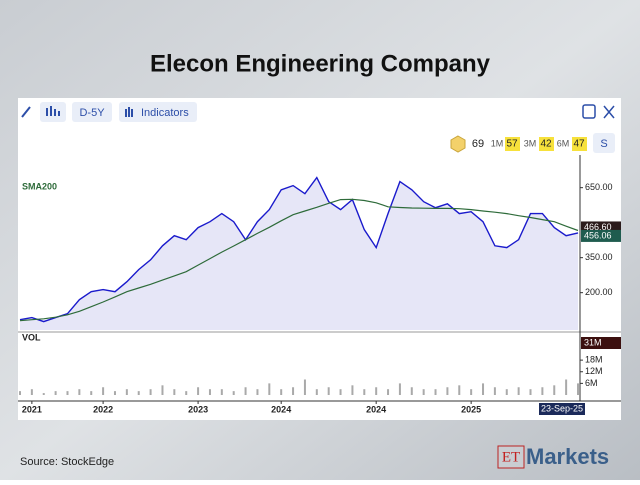 This screenshot has width=640, height=485. Describe the element at coordinates (497, 143) in the screenshot. I see `rating-period: 1M` at that location.